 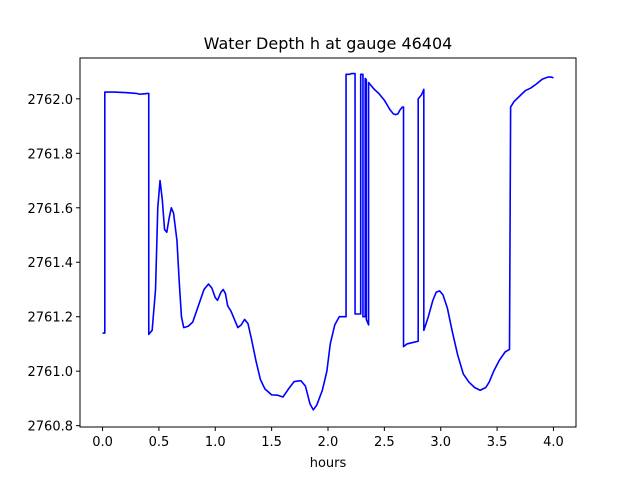 I want to click on x-tick-label: 2.5, so click(x=384, y=442).